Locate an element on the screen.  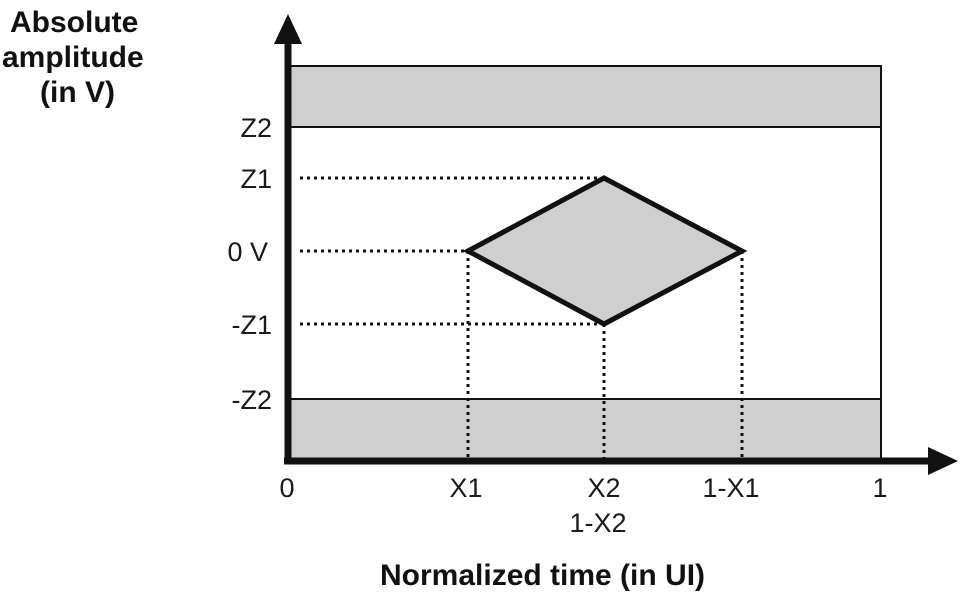
y-axis-title-line-2: amplitude is located at coordinates (73, 57).